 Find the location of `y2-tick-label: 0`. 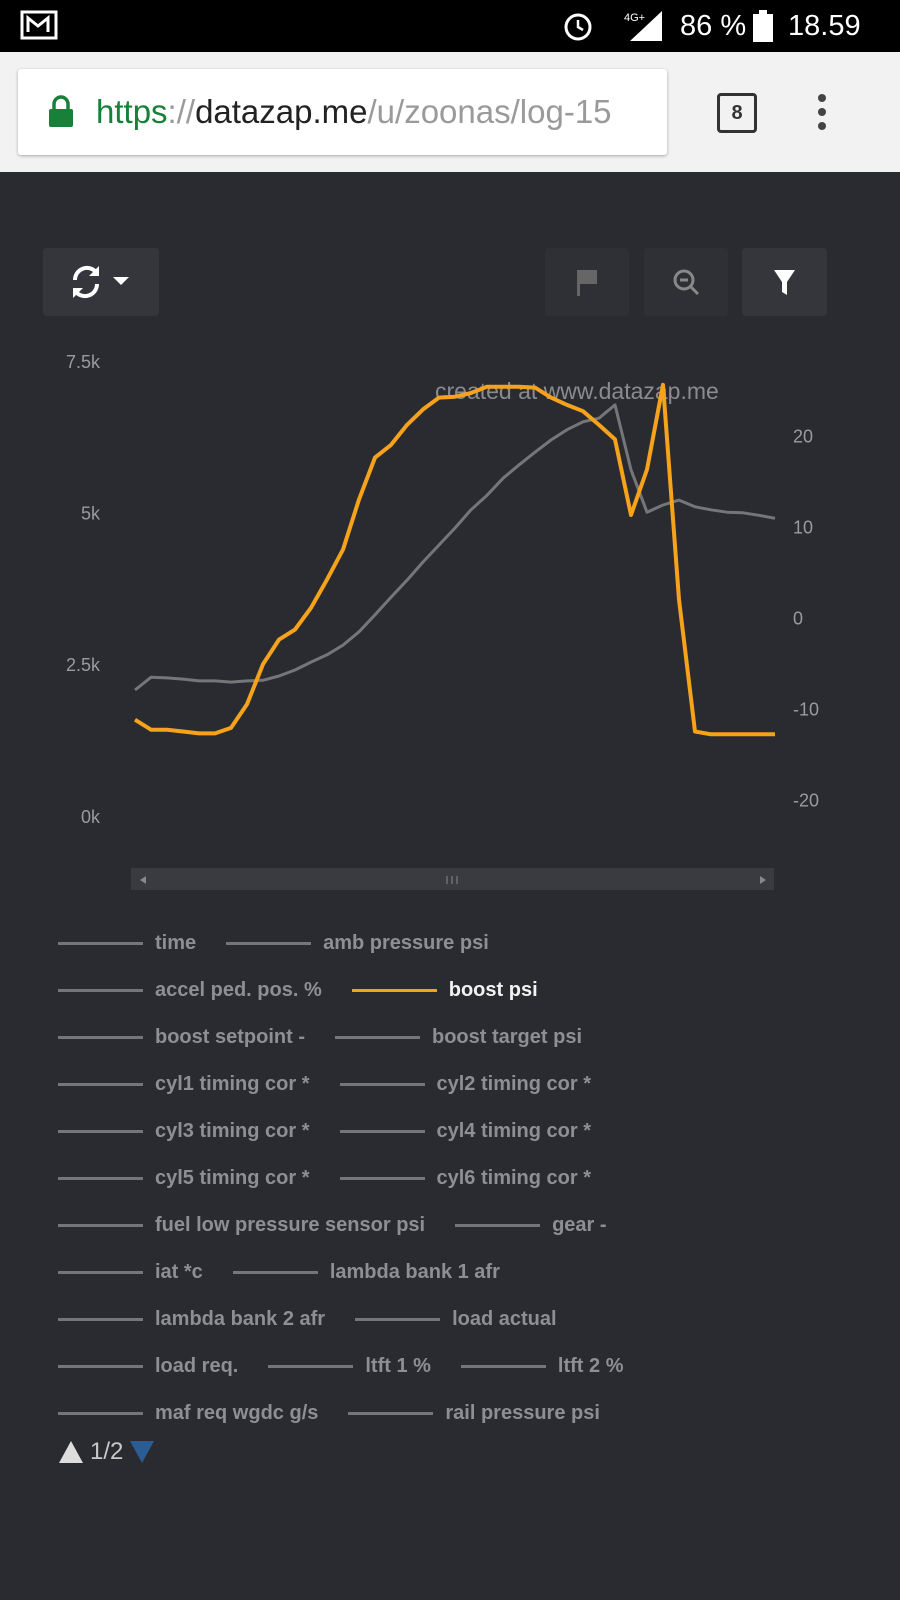

y2-tick-label: 0 is located at coordinates (798, 618).